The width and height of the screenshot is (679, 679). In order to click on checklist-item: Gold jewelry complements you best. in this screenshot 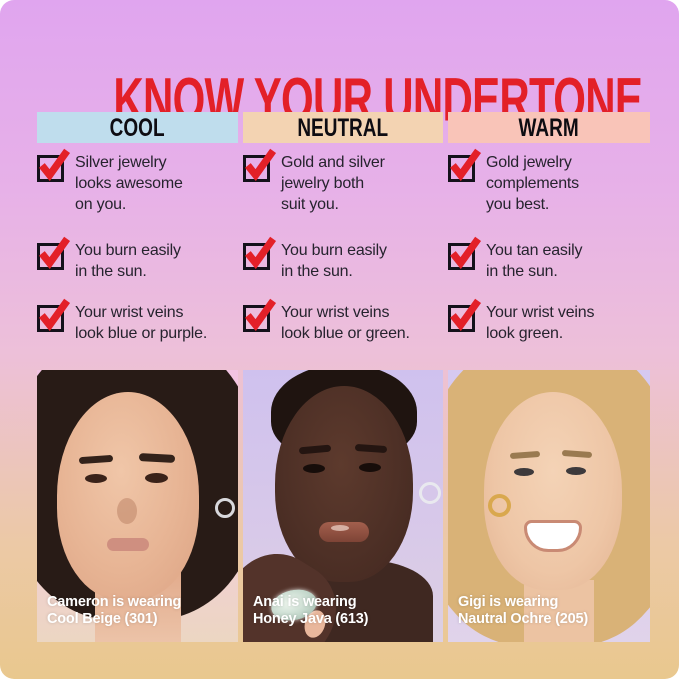, I will do `click(549, 181)`.